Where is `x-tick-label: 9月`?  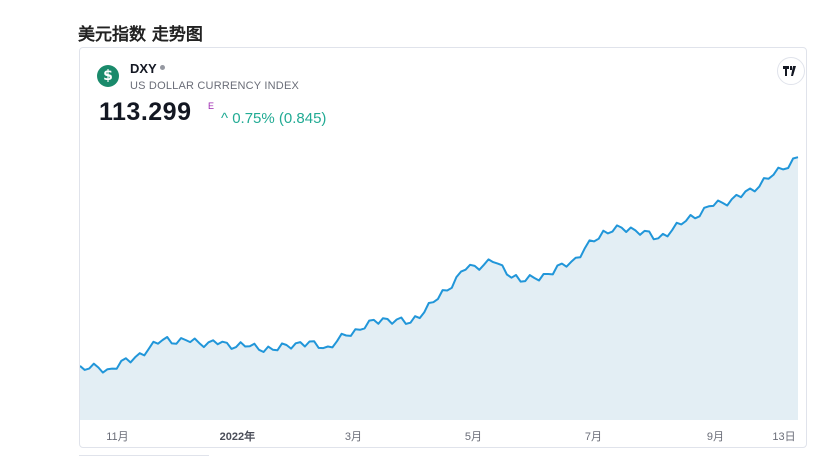 x-tick-label: 9月 is located at coordinates (715, 437).